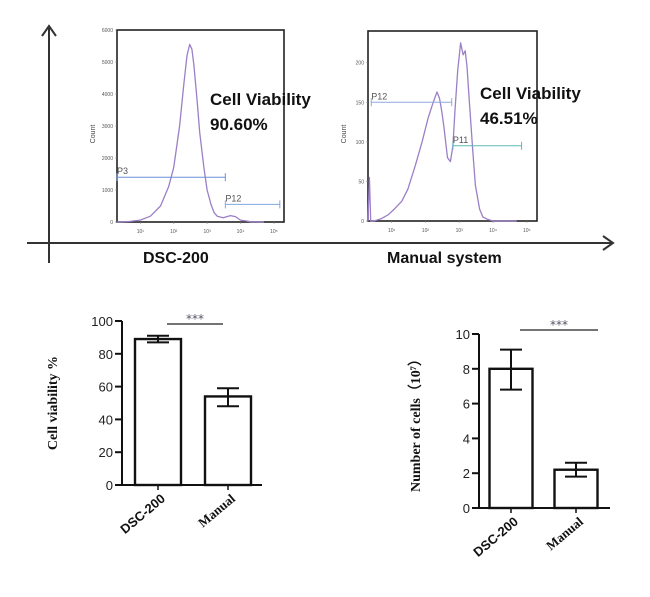 Image resolution: width=650 pixels, height=597 pixels. Describe the element at coordinates (107, 31) in the screenshot. I see `y-tick-label: 6000` at that location.